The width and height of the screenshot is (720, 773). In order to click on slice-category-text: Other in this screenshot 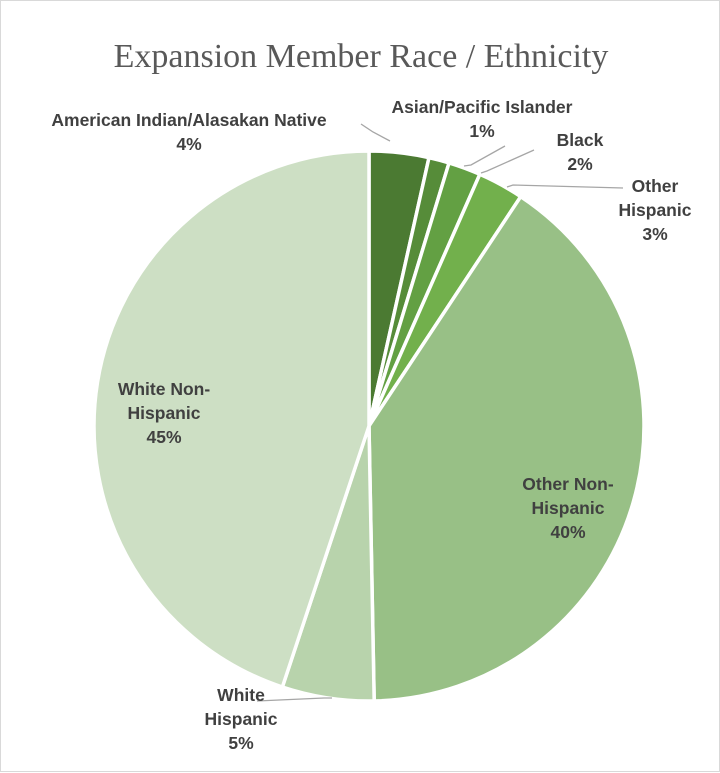, I will do `click(655, 186)`.